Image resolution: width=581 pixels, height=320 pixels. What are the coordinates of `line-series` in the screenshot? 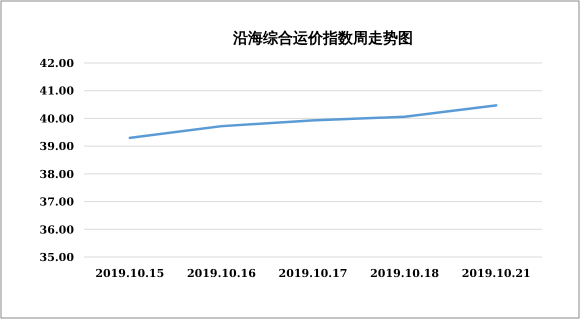 It's located at (313, 122).